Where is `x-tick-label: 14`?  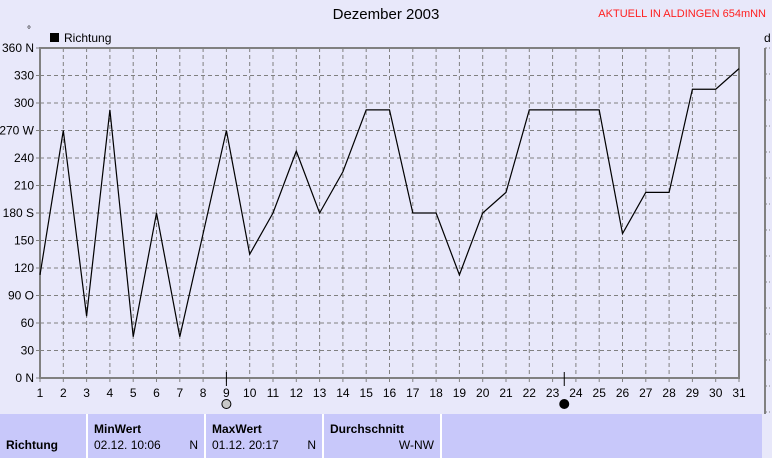
x-tick-label: 14 is located at coordinates (343, 393).